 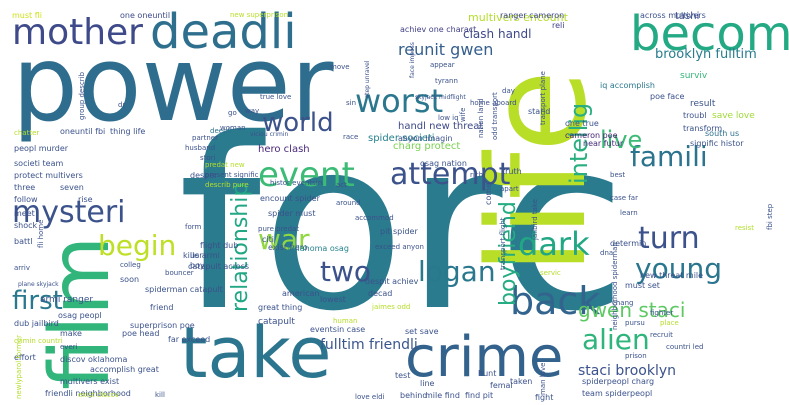 What do you see at coordinates (582, 123) in the screenshot?
I see `word: one true` at bounding box center [582, 123].